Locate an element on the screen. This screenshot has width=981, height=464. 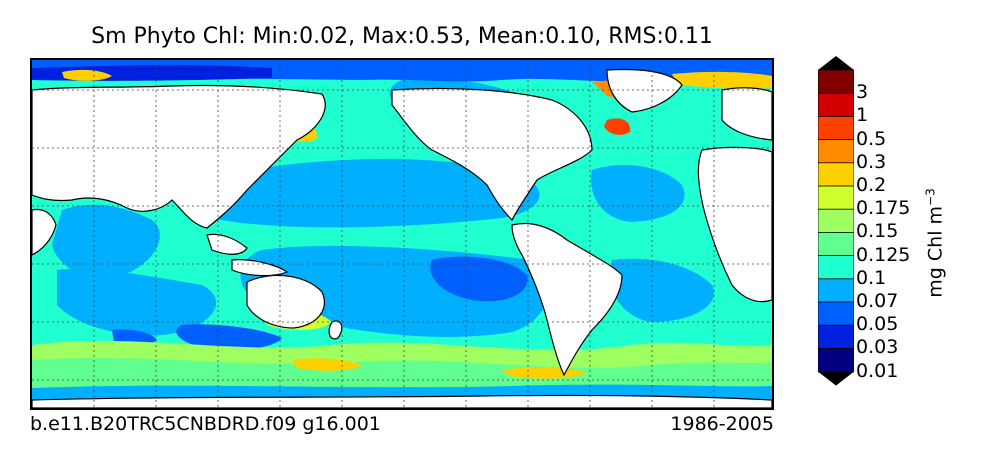
colorbar-tick-label: 0.03 is located at coordinates (877, 347).